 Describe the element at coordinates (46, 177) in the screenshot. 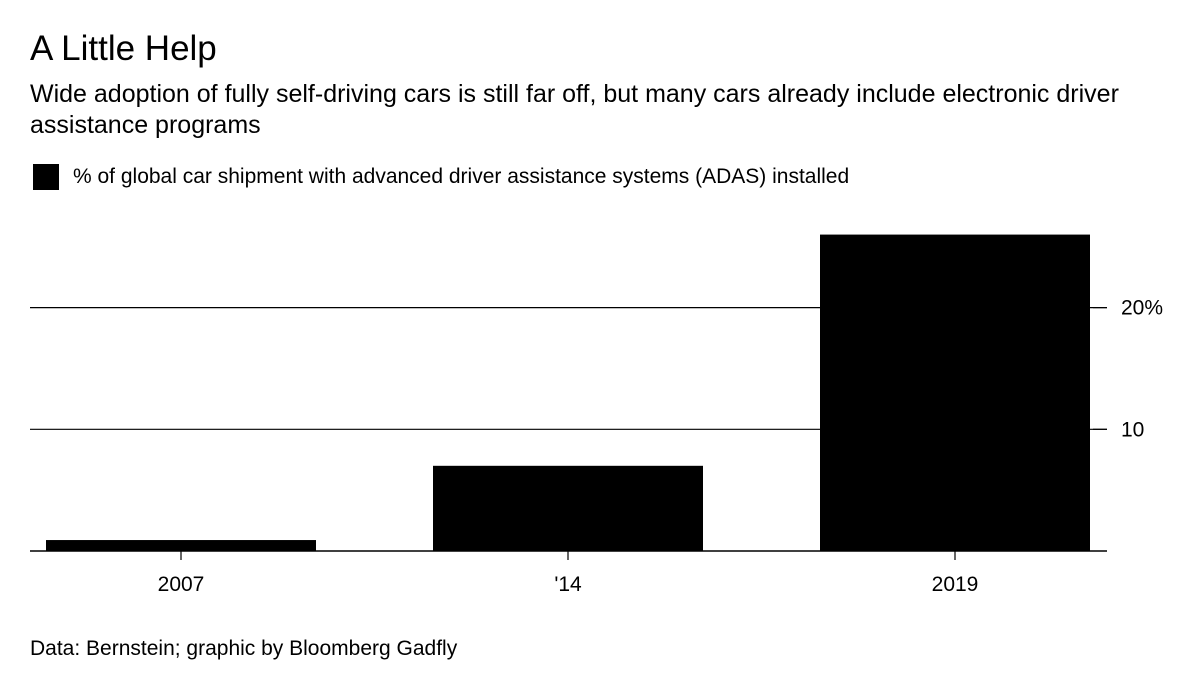

I see `legend-swatch` at that location.